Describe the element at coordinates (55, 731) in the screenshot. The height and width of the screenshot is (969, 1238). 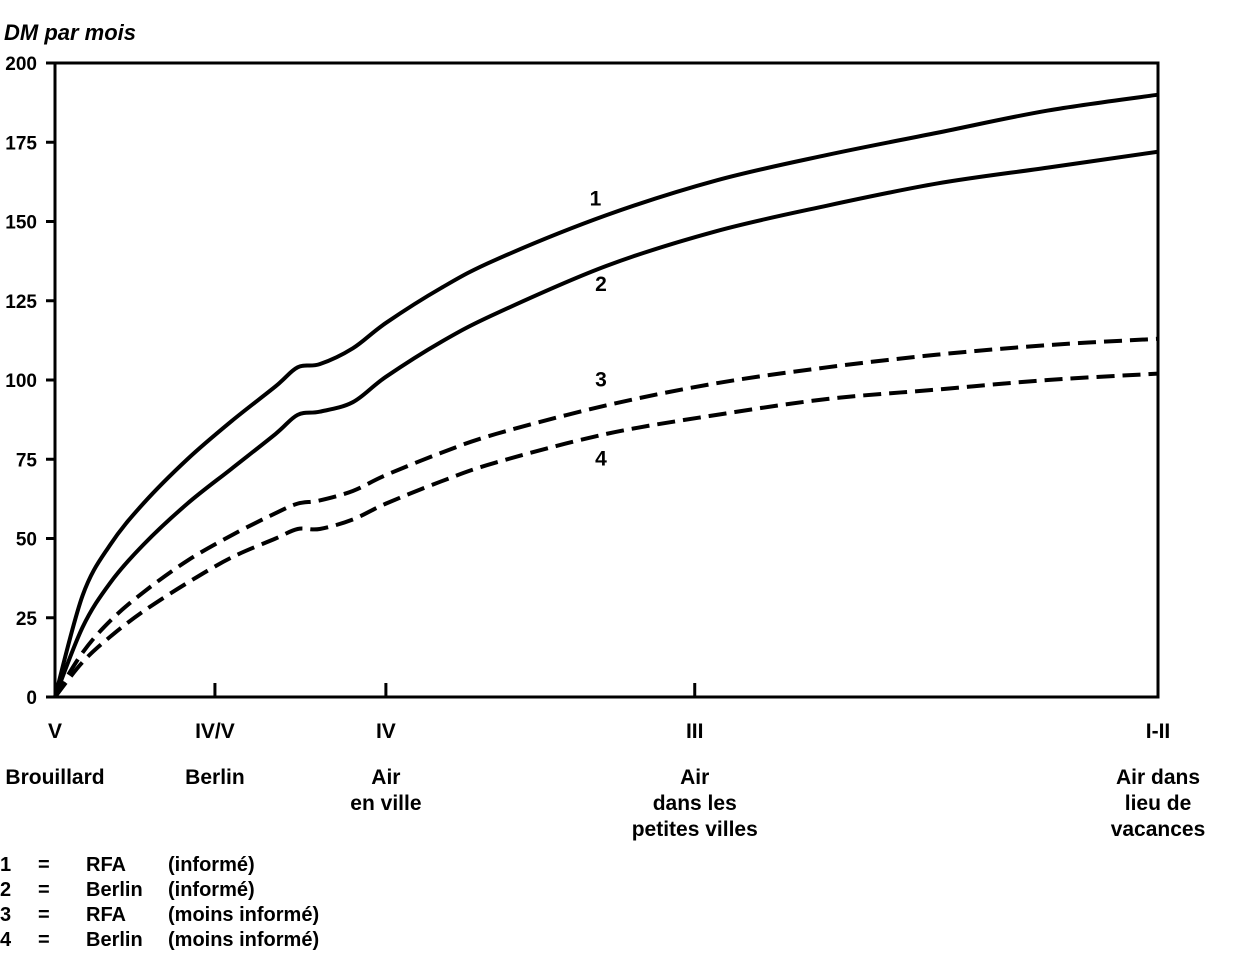
I see `x-tick-label: V` at that location.